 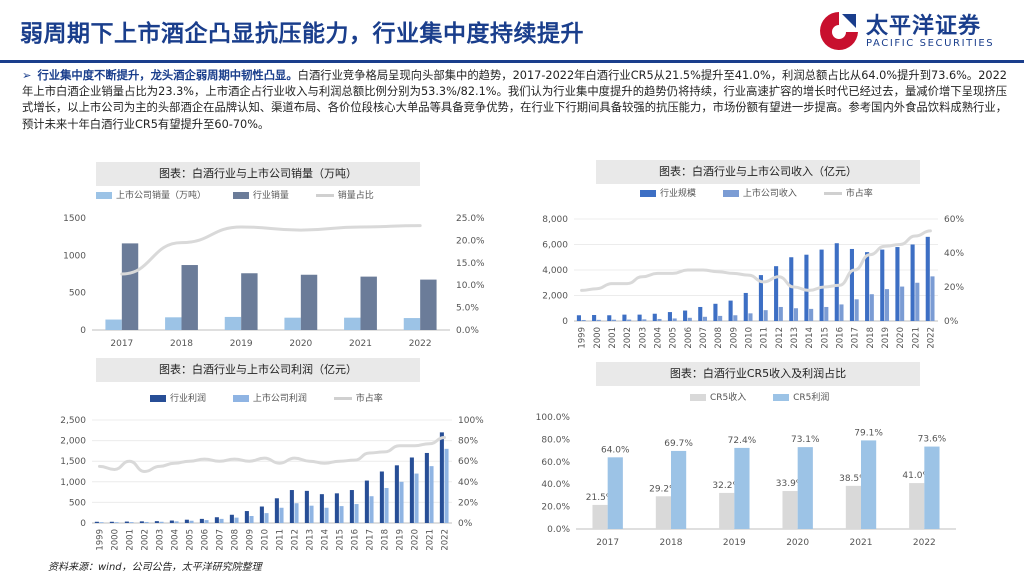 I want to click on y2-tick-label: 10.0%, so click(x=470, y=286).